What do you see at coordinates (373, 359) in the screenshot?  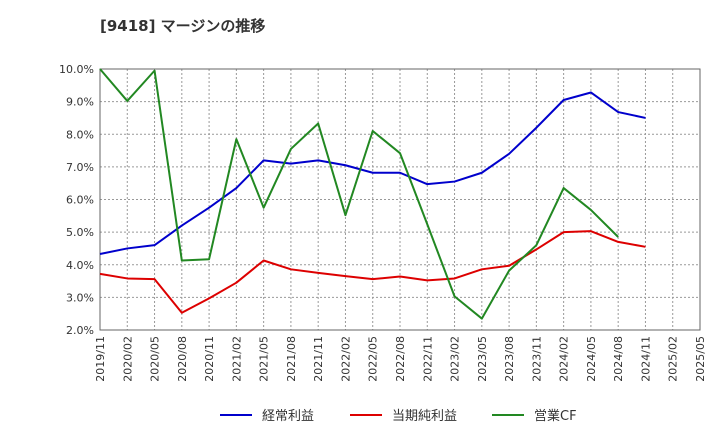 I see `x-tick-label: 2022/05` at bounding box center [373, 359].